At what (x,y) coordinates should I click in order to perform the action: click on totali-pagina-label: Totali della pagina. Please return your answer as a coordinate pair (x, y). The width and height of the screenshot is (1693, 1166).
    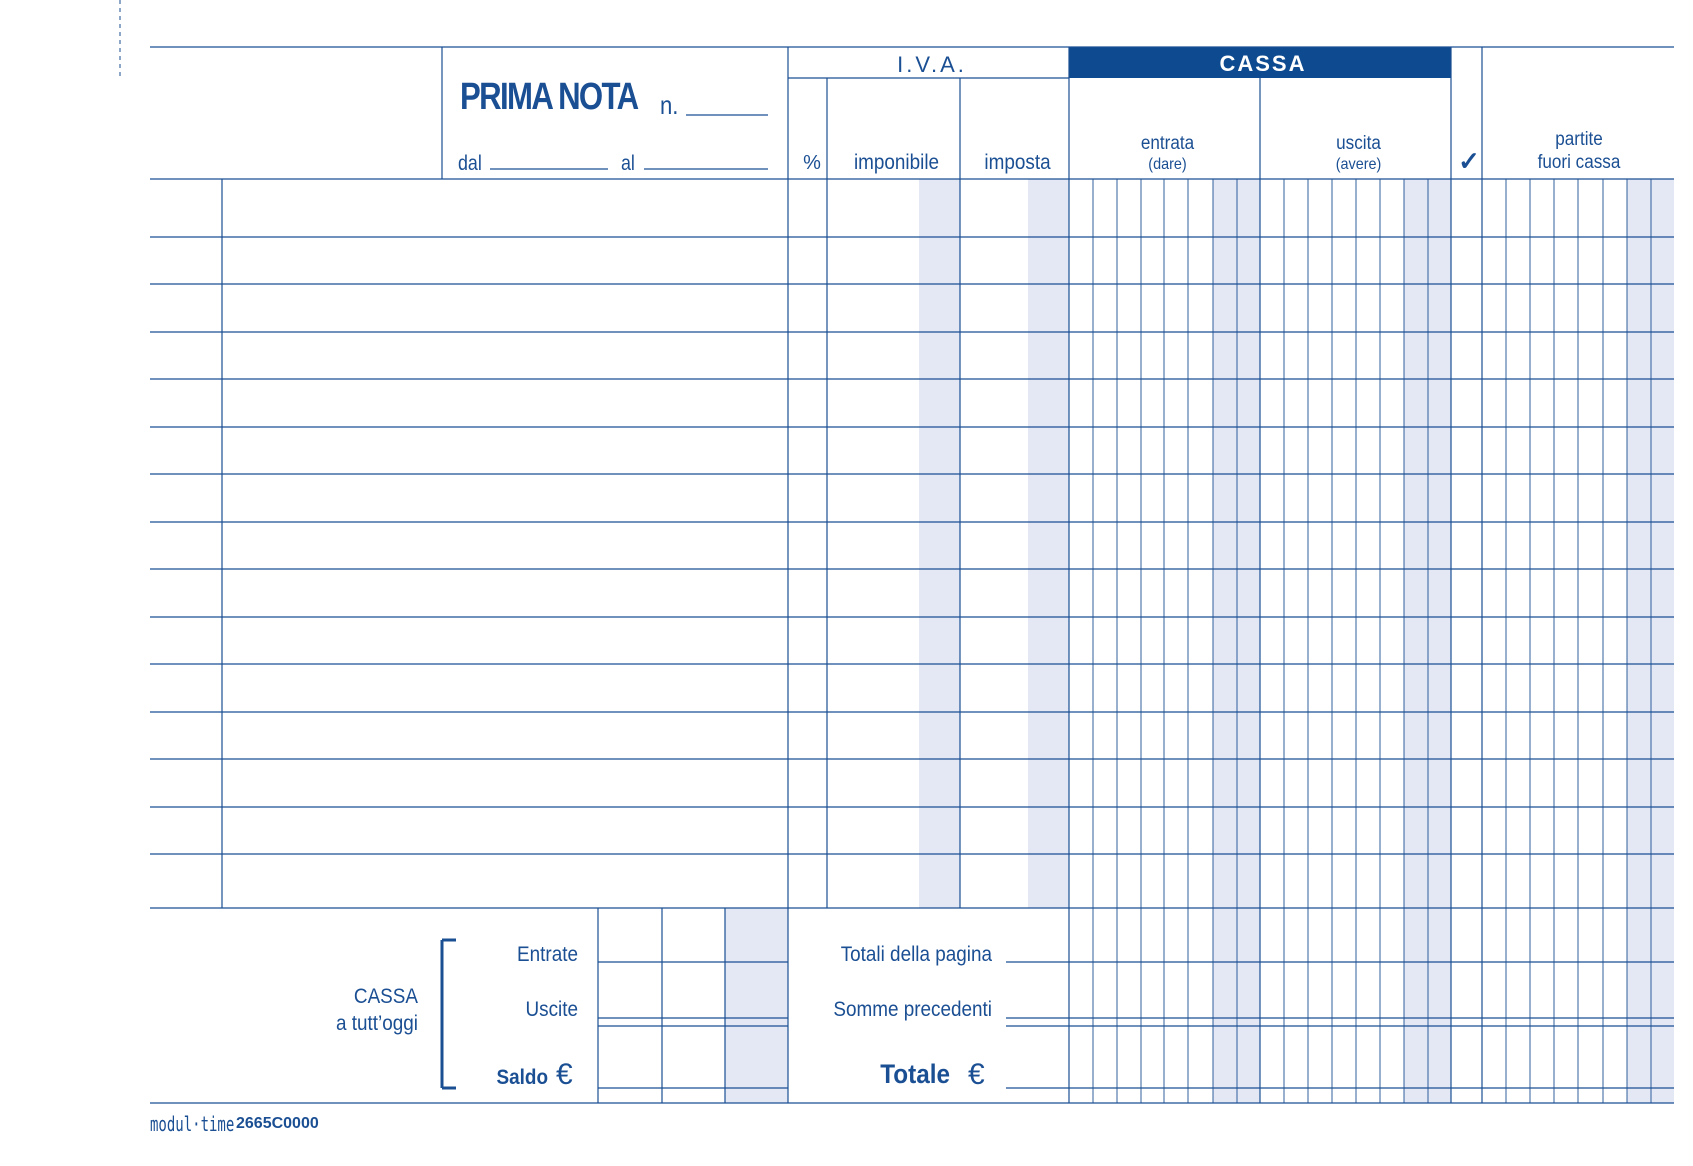
    Looking at the image, I should click on (916, 954).